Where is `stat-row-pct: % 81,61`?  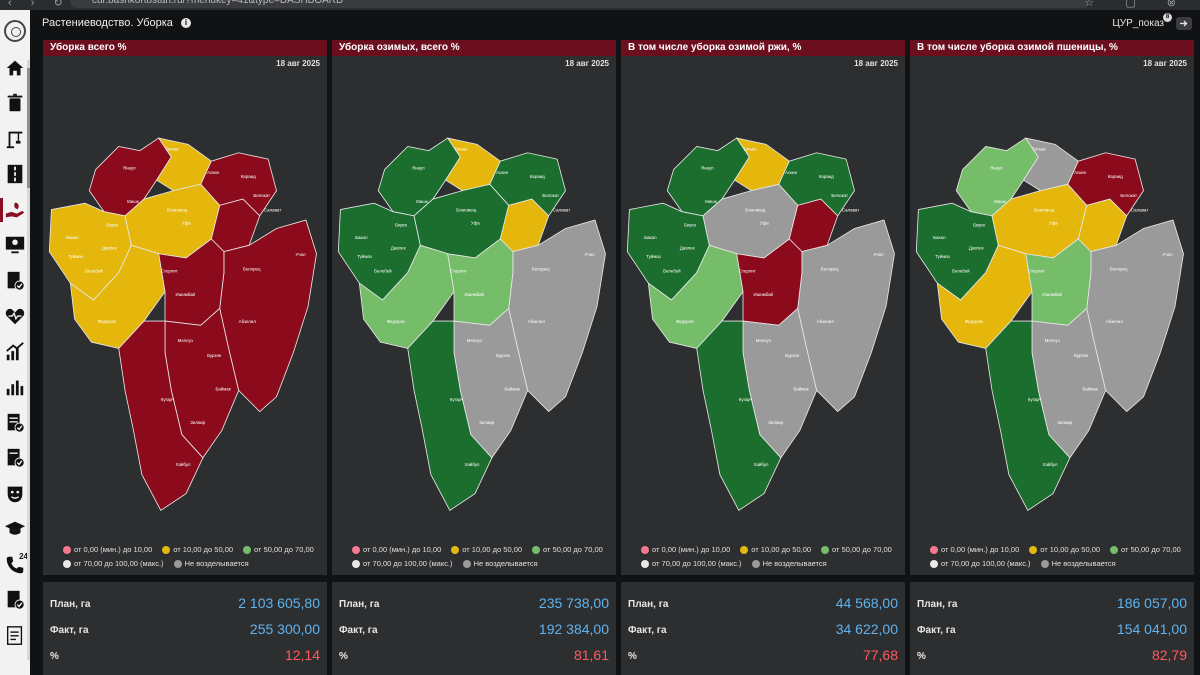
stat-row-pct: % 81,61 is located at coordinates (474, 656).